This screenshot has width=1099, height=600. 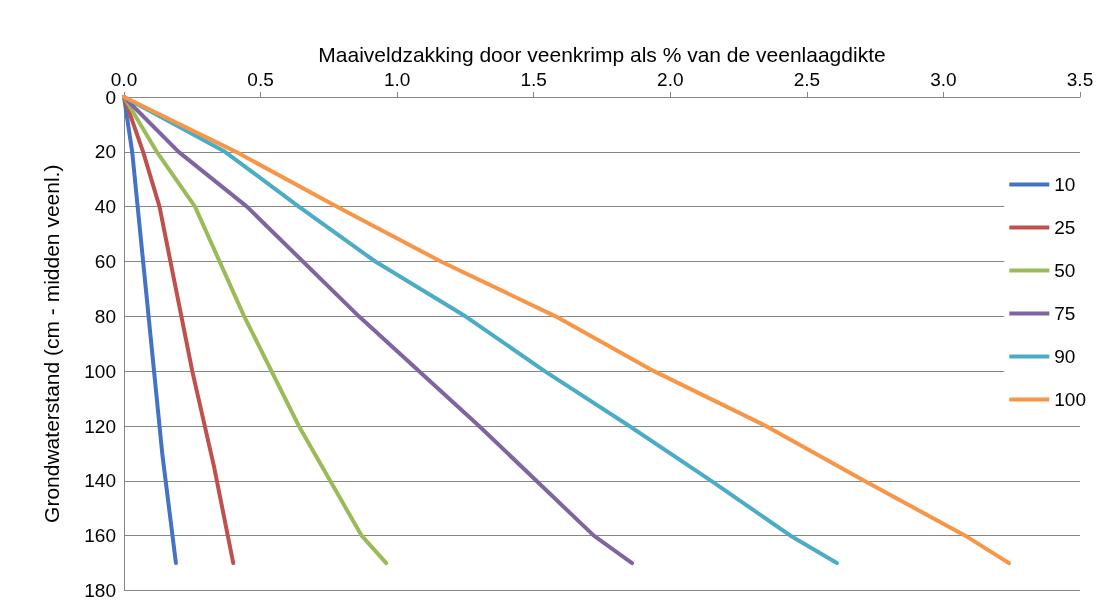 I want to click on legend-label: 50, so click(x=1065, y=270).